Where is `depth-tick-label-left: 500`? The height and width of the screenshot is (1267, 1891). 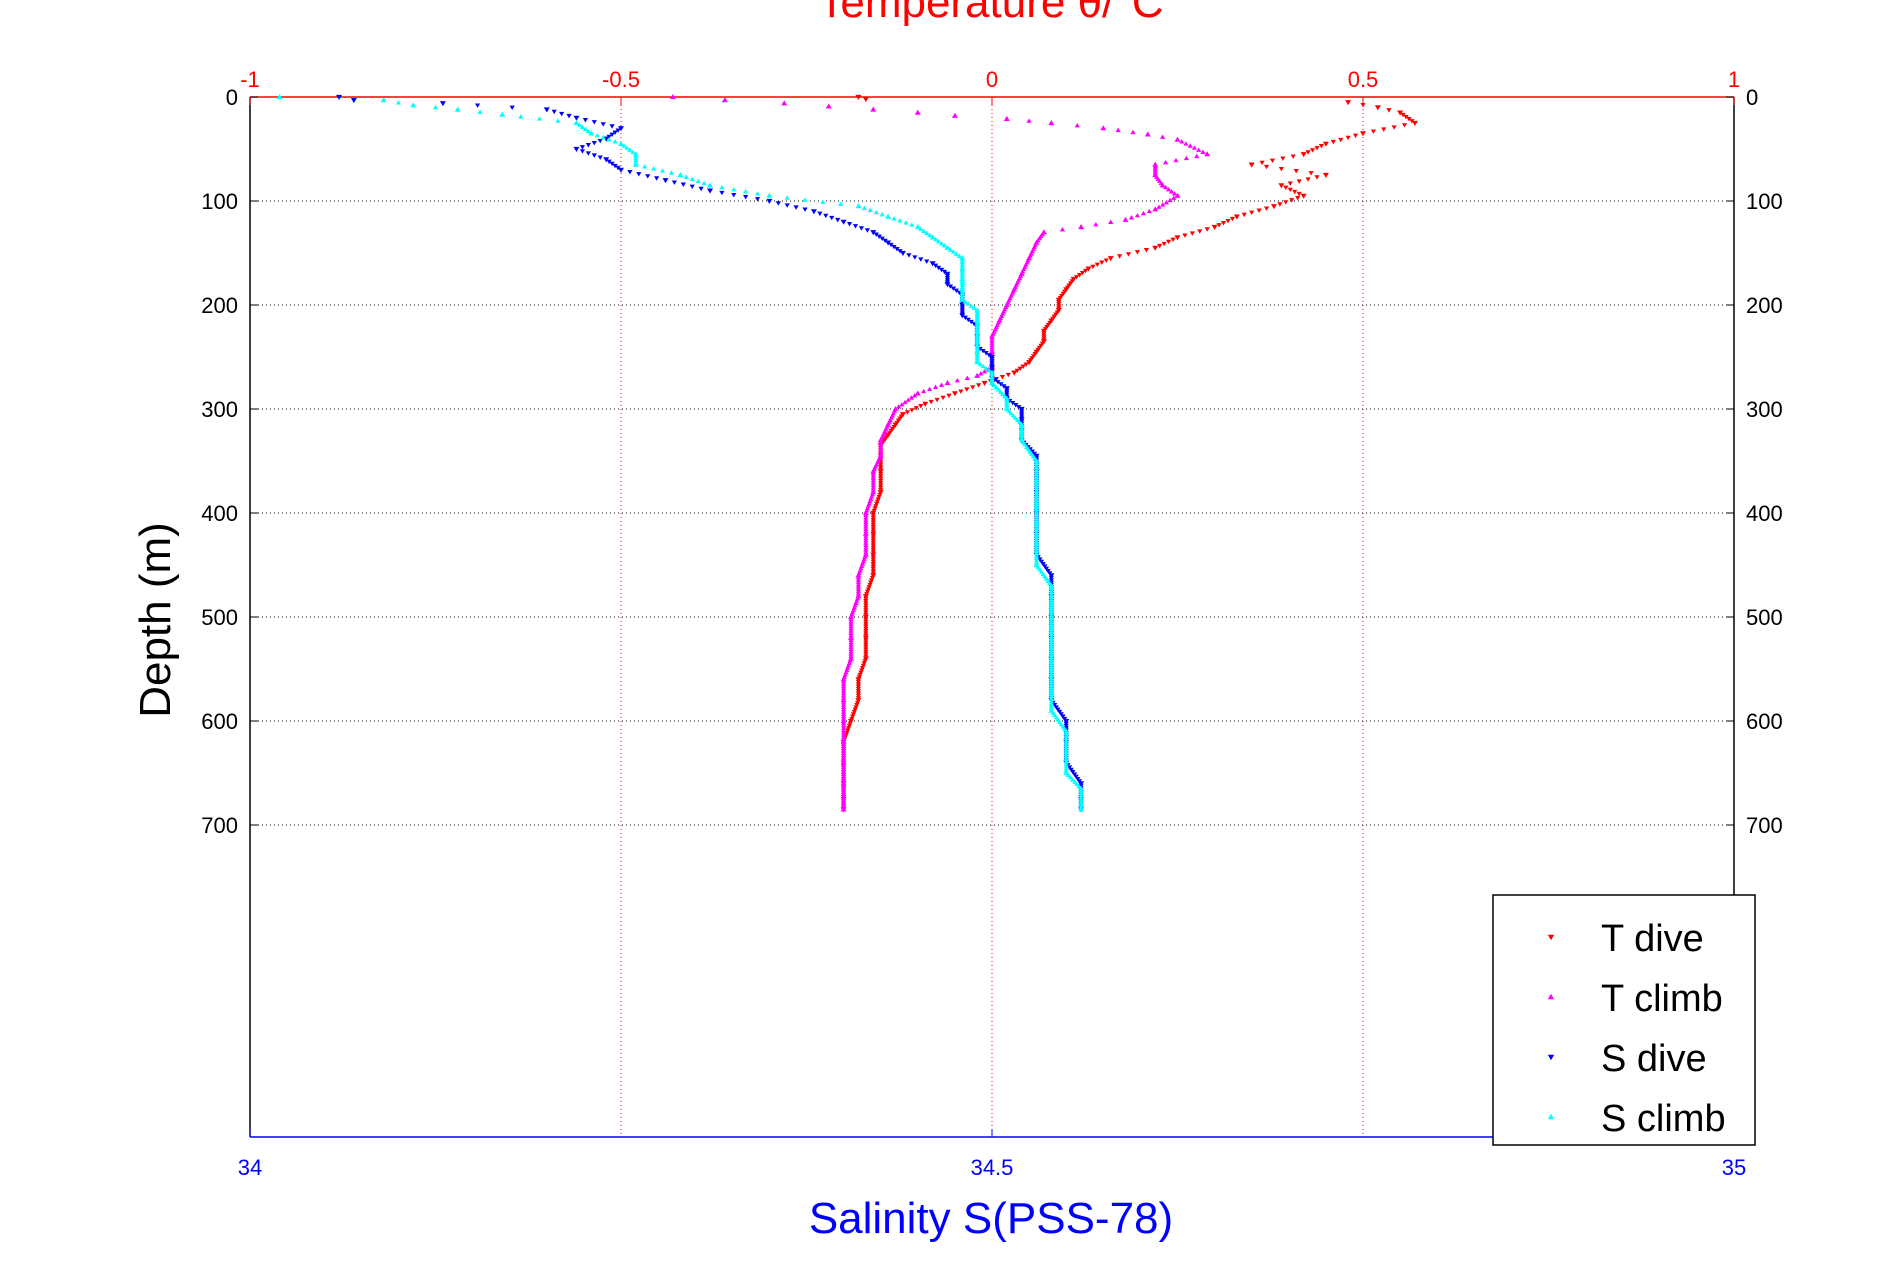
depth-tick-label-left: 500 is located at coordinates (219, 617).